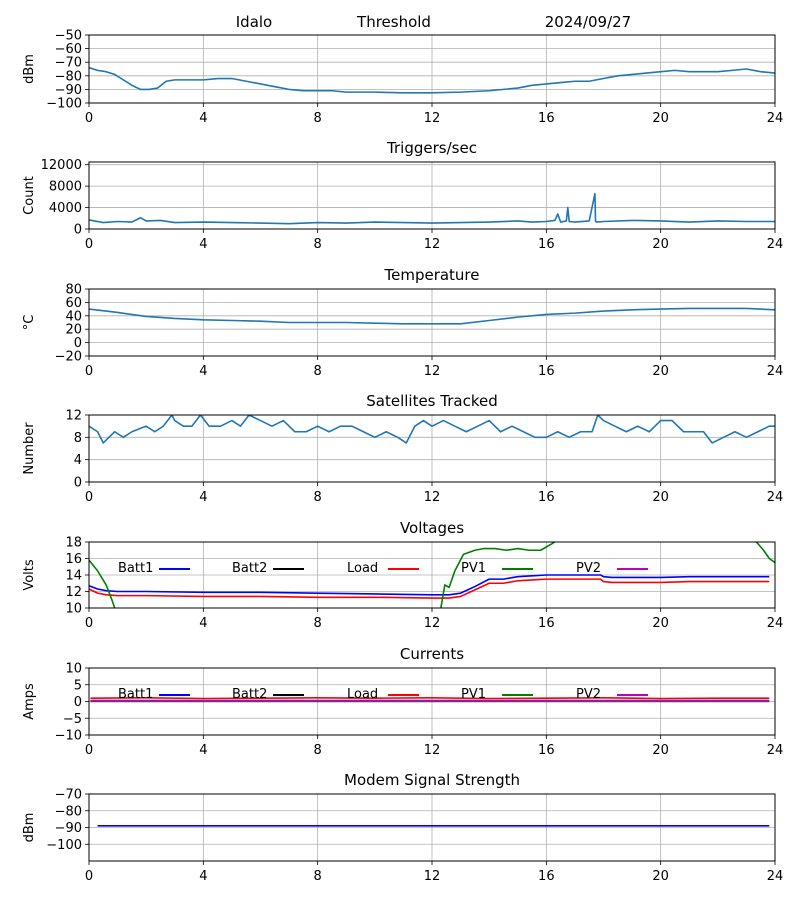 The height and width of the screenshot is (900, 800). What do you see at coordinates (29, 195) in the screenshot?
I see `chart-triggers-ylabel: Count` at bounding box center [29, 195].